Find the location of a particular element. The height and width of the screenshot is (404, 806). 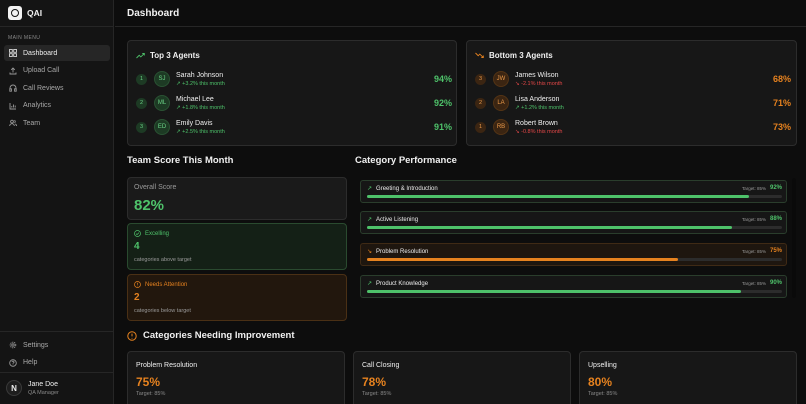

agent-row: 3 JW James Wilson ↘ -2.1% this month 68% is located at coordinates (633, 79).